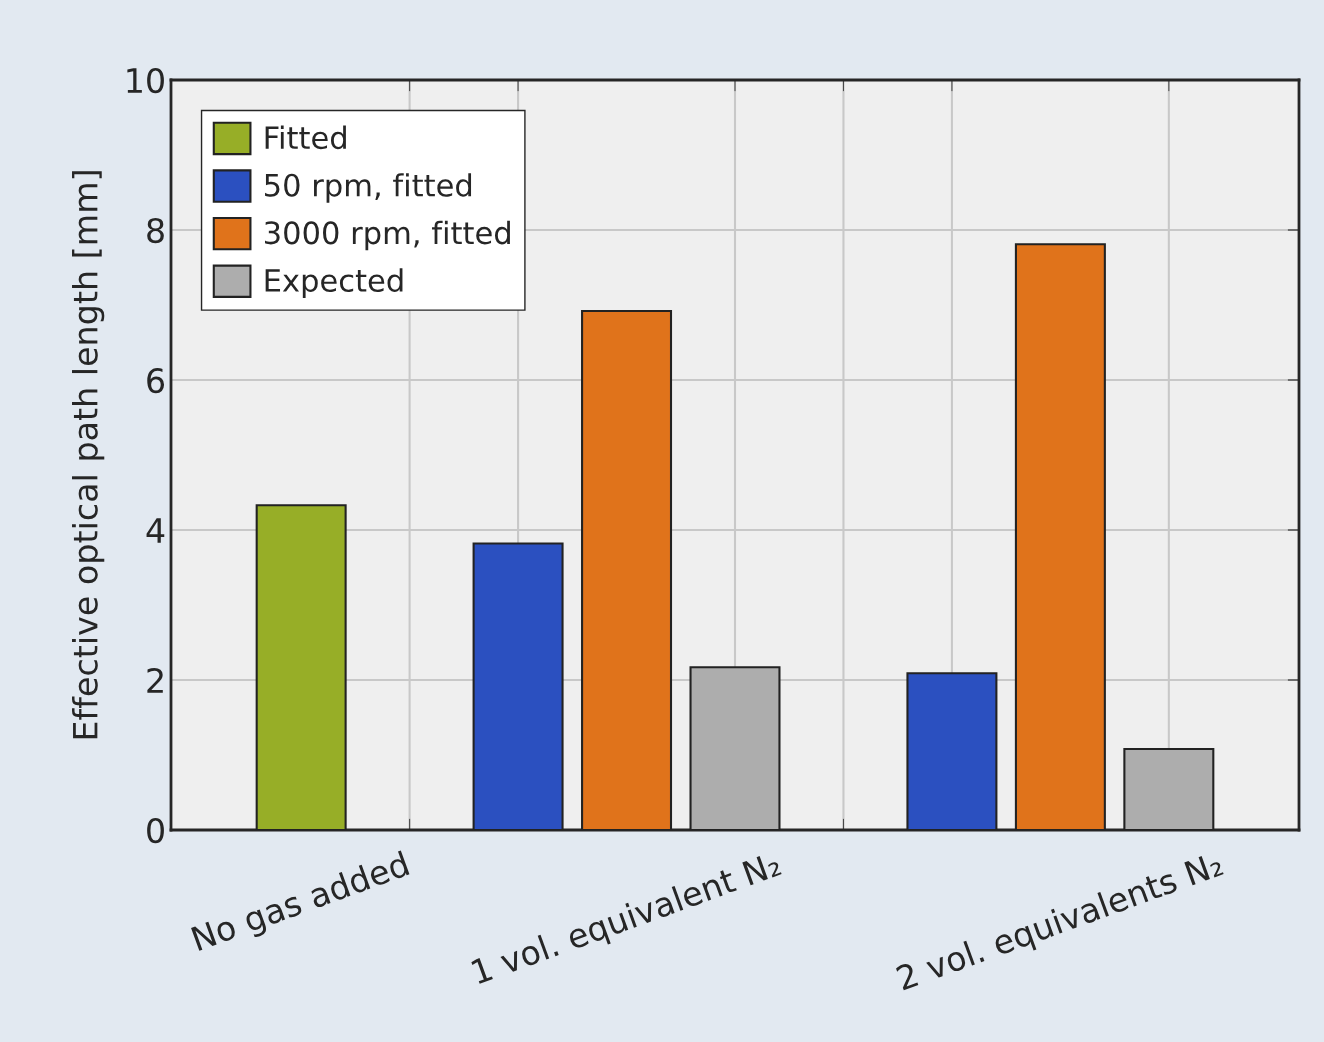 The image size is (1324, 1042). What do you see at coordinates (155, 830) in the screenshot?
I see `y-tick-label: 0` at bounding box center [155, 830].